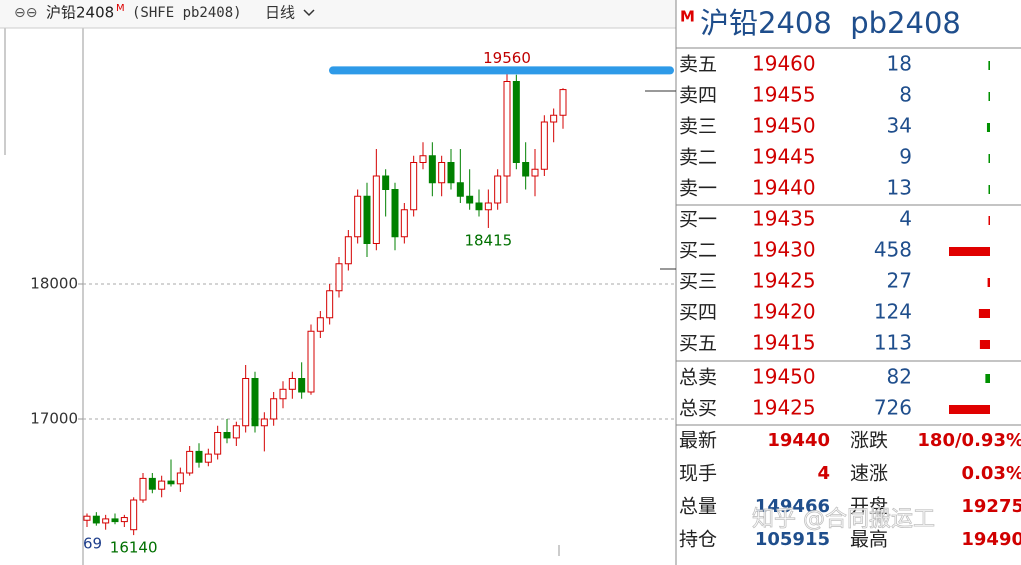 The image size is (1021, 565). Describe the element at coordinates (830, 23) in the screenshot. I see `panel-title: 沪铅2408 pb2408` at that location.